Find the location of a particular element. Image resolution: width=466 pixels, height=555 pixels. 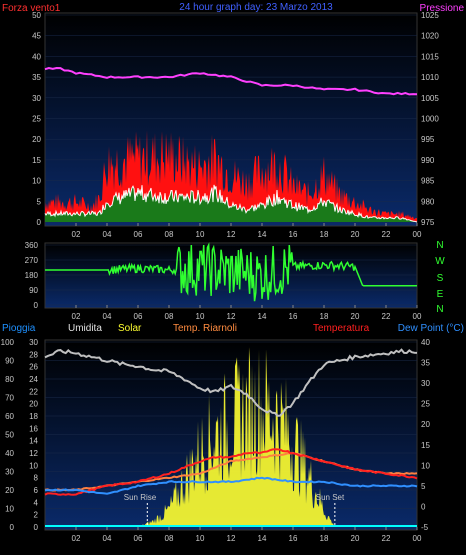

mid-xtick-label: 04 is located at coordinates (107, 316).